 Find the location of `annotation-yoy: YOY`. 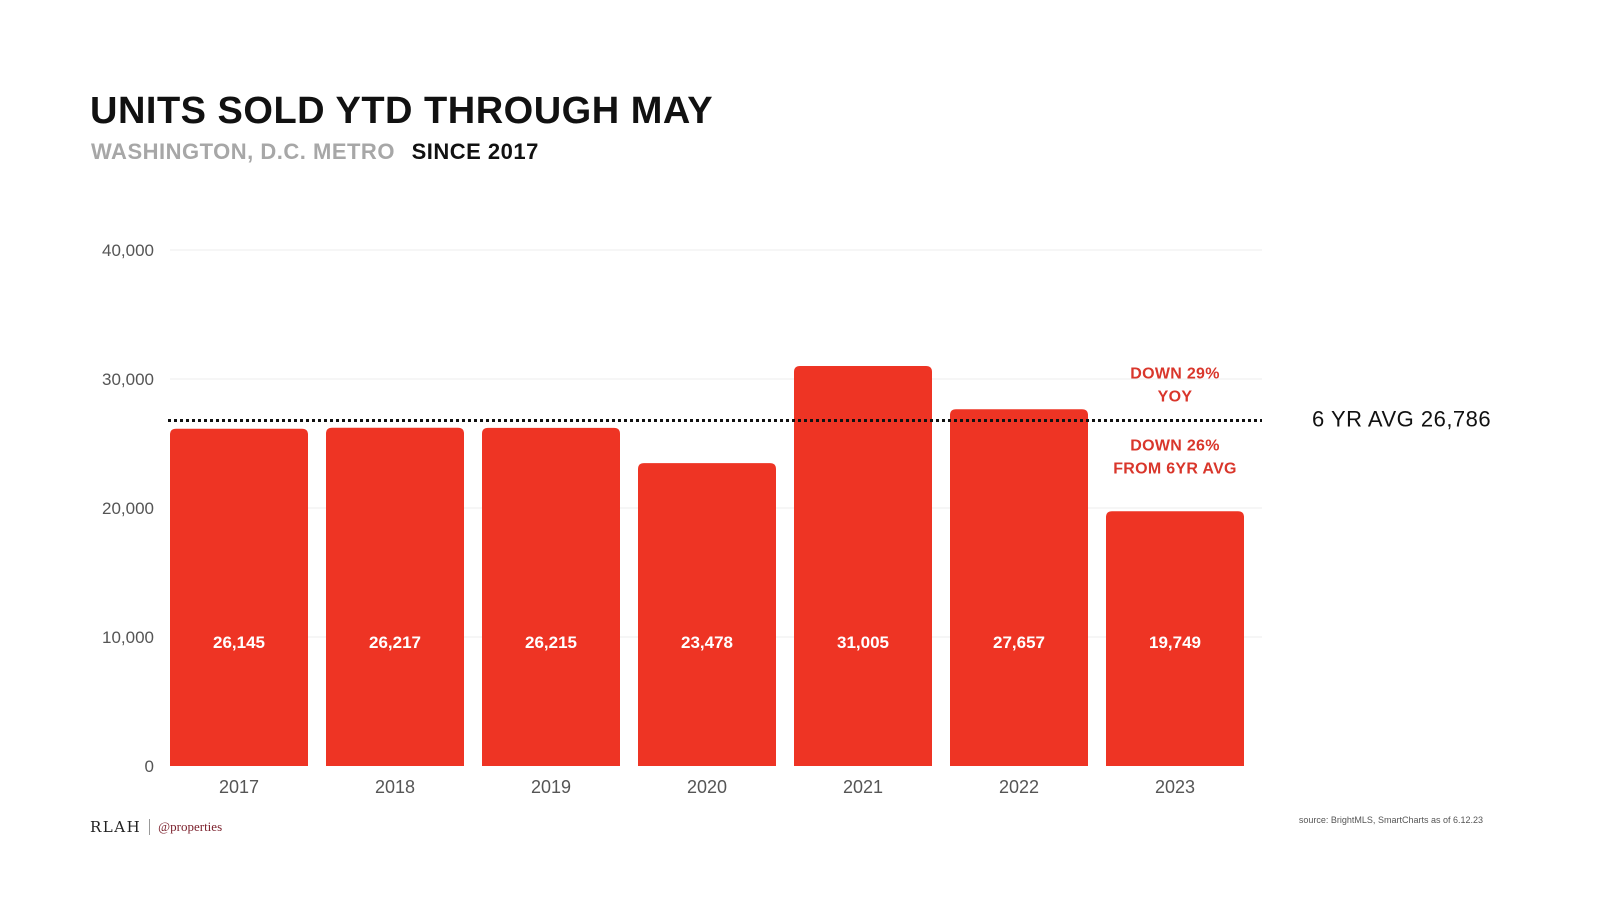

annotation-yoy: YOY is located at coordinates (1175, 396).